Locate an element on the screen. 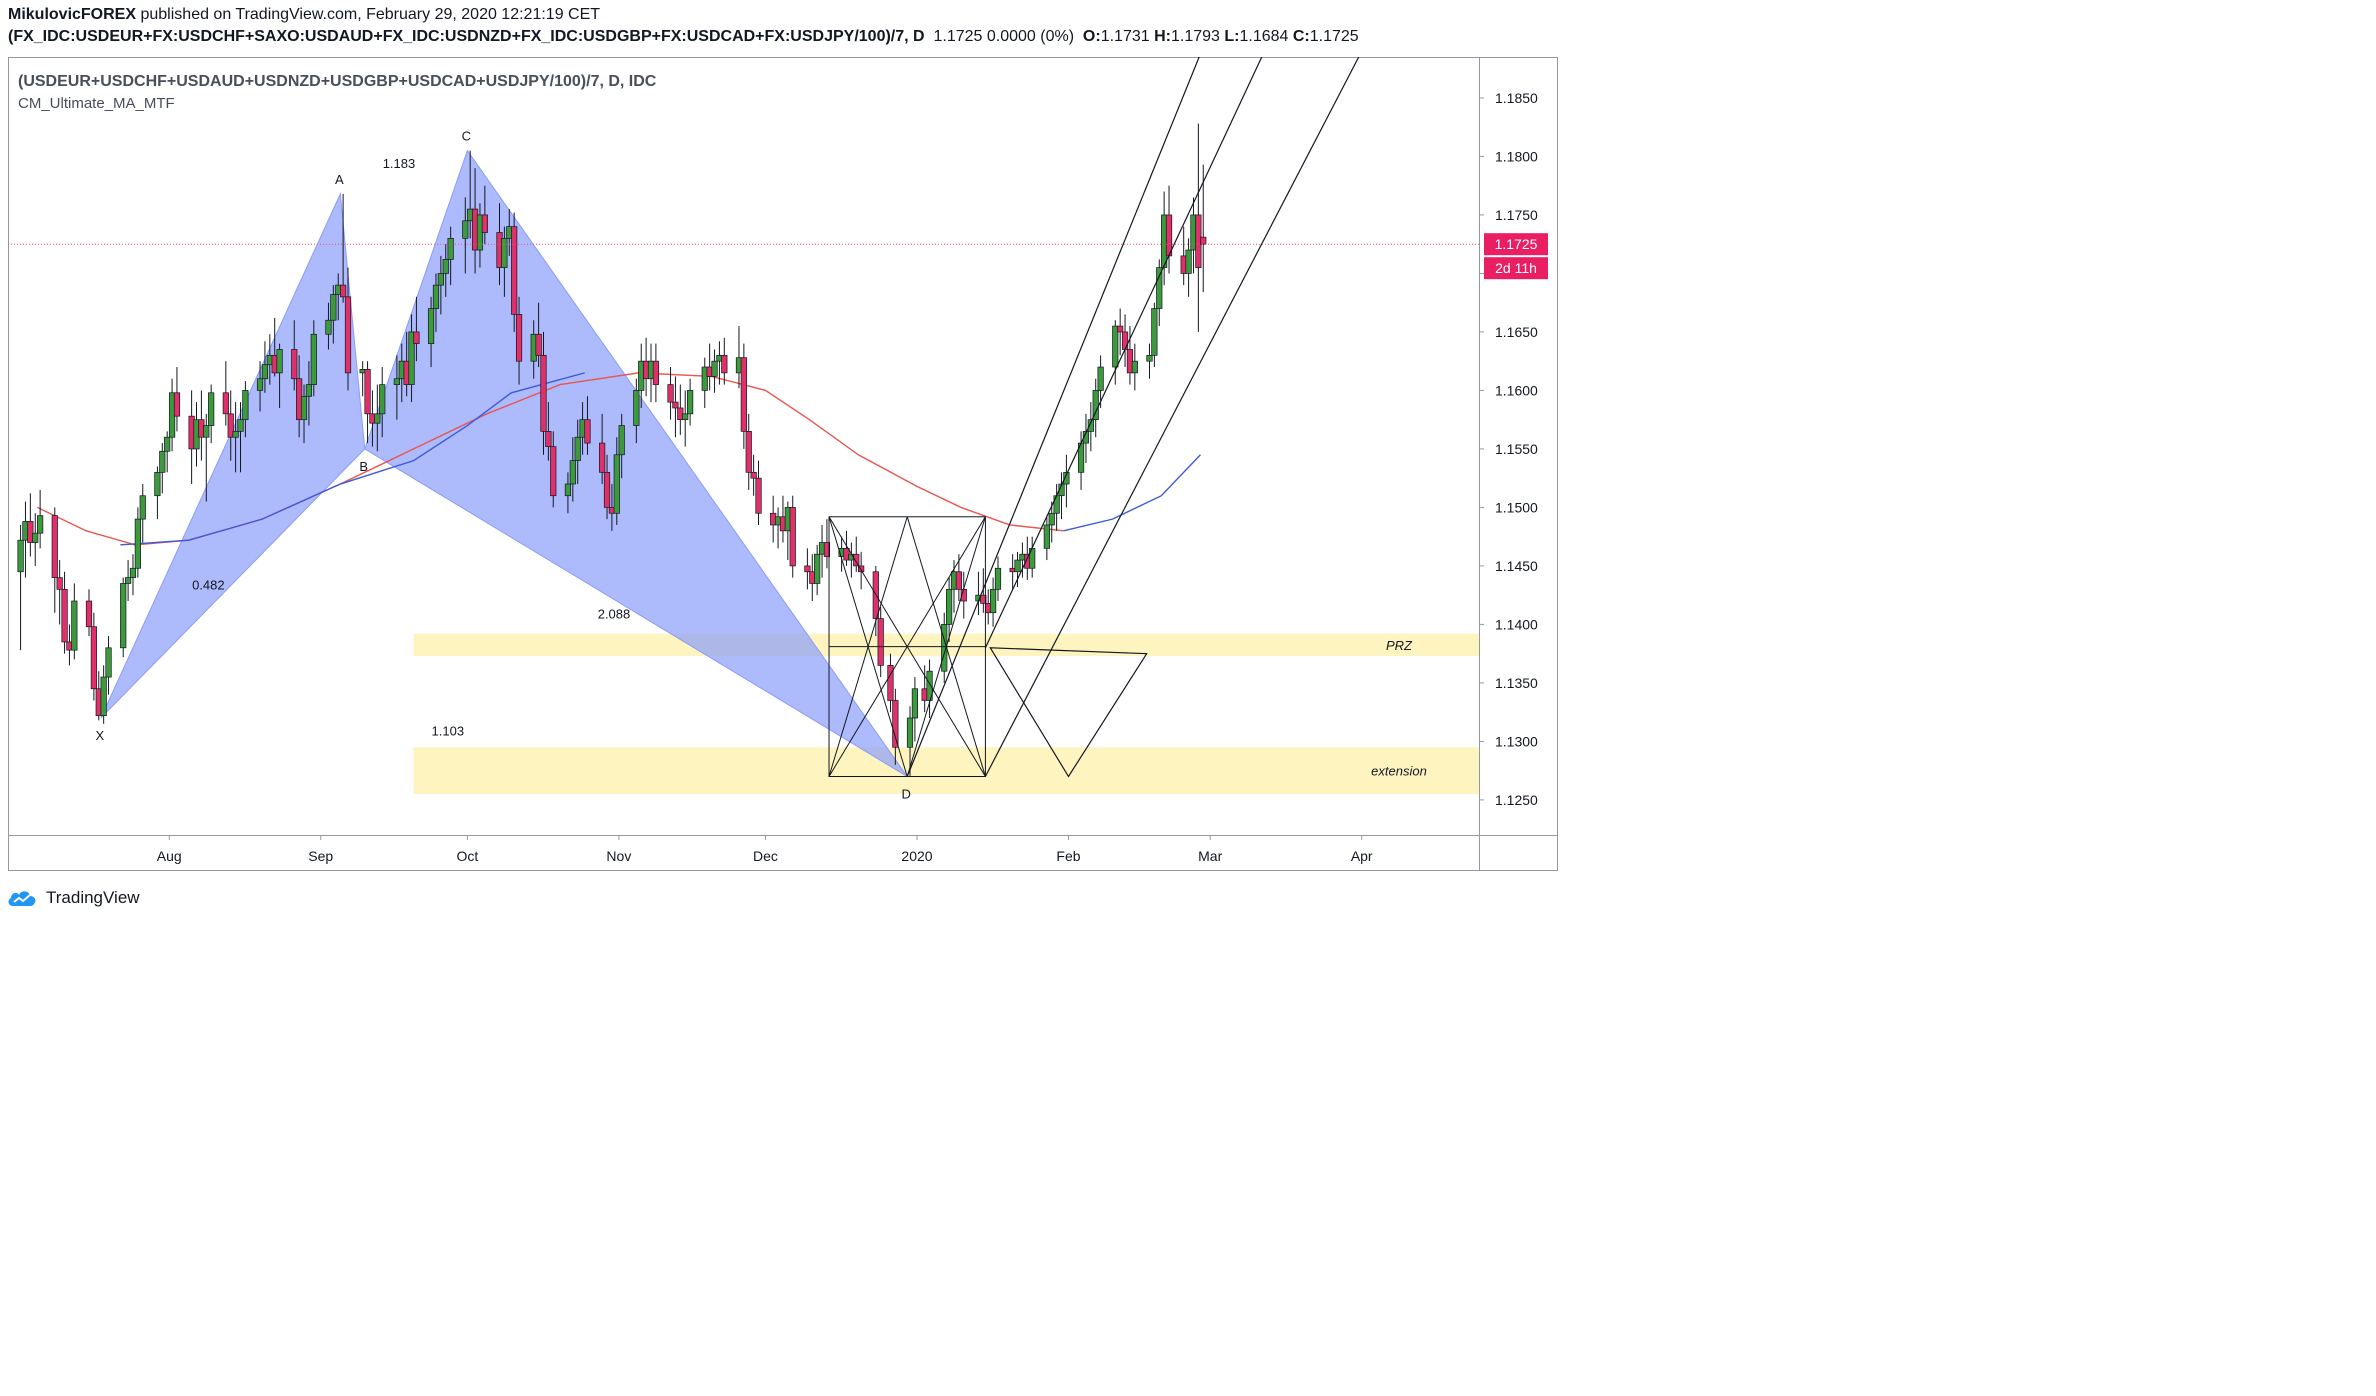  projection-triangle is located at coordinates (1068, 712).